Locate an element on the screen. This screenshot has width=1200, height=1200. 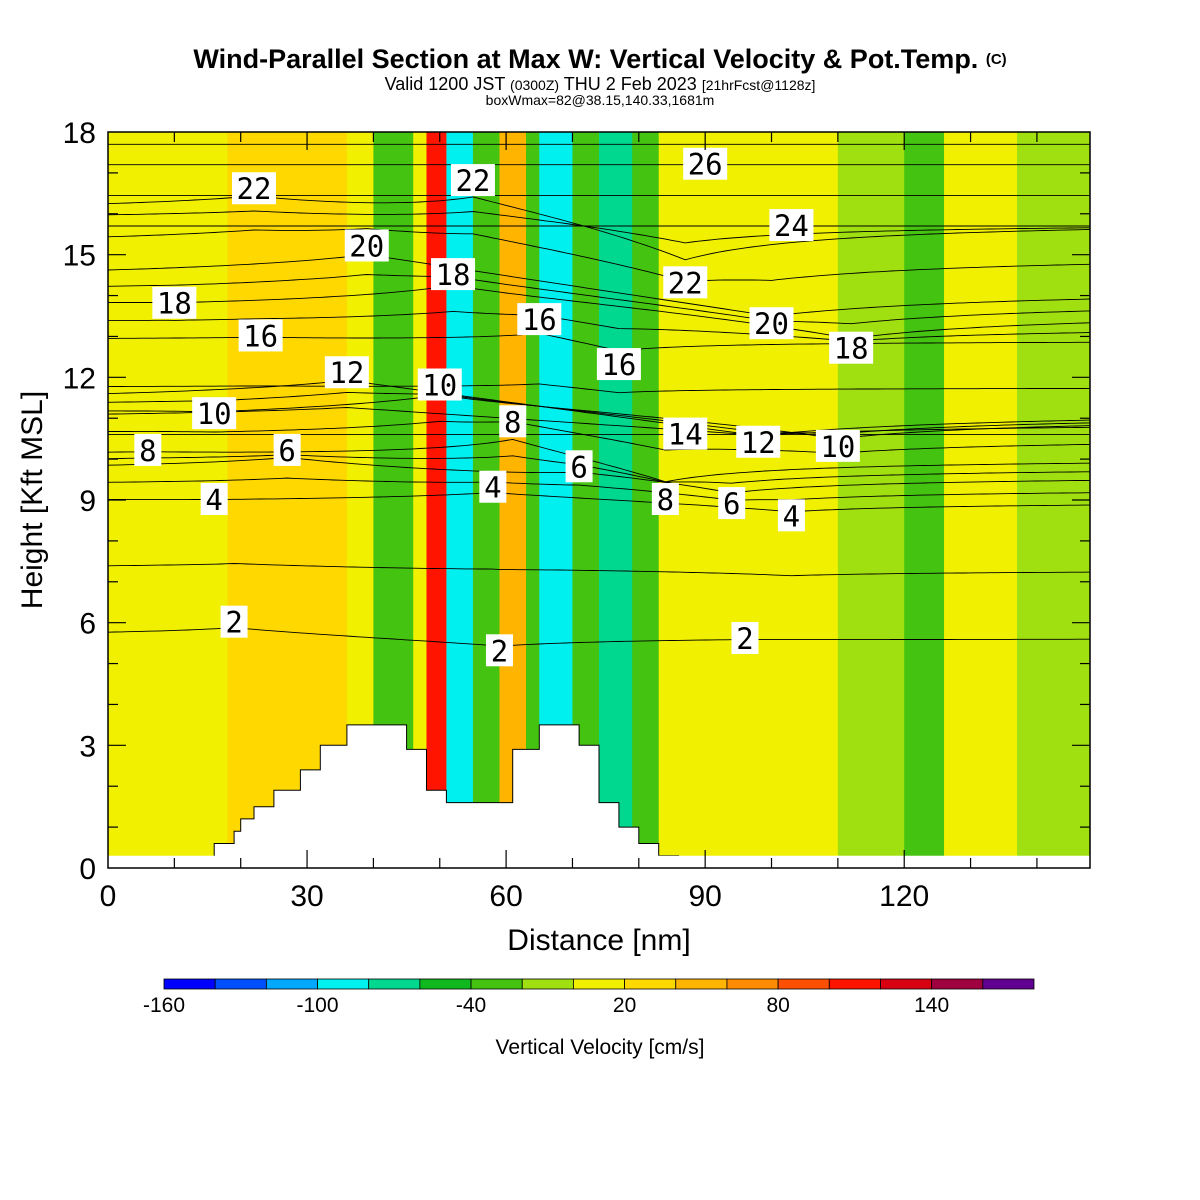
colorbar-label: Vertical Velocity [cm/s] is located at coordinates (600, 1047).